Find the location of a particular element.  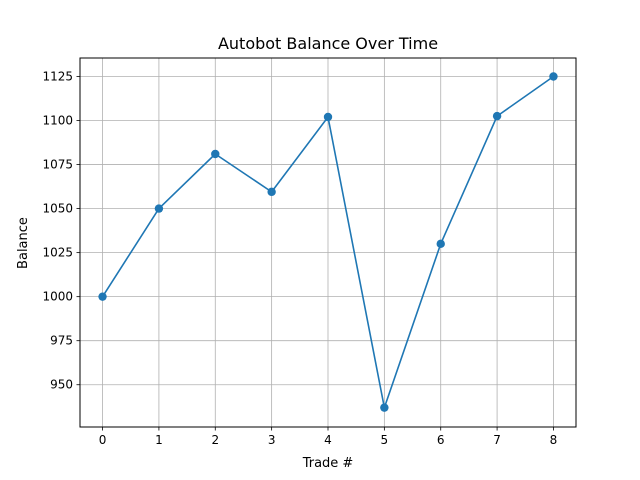

y-tick-label: 1025 is located at coordinates (57, 253).